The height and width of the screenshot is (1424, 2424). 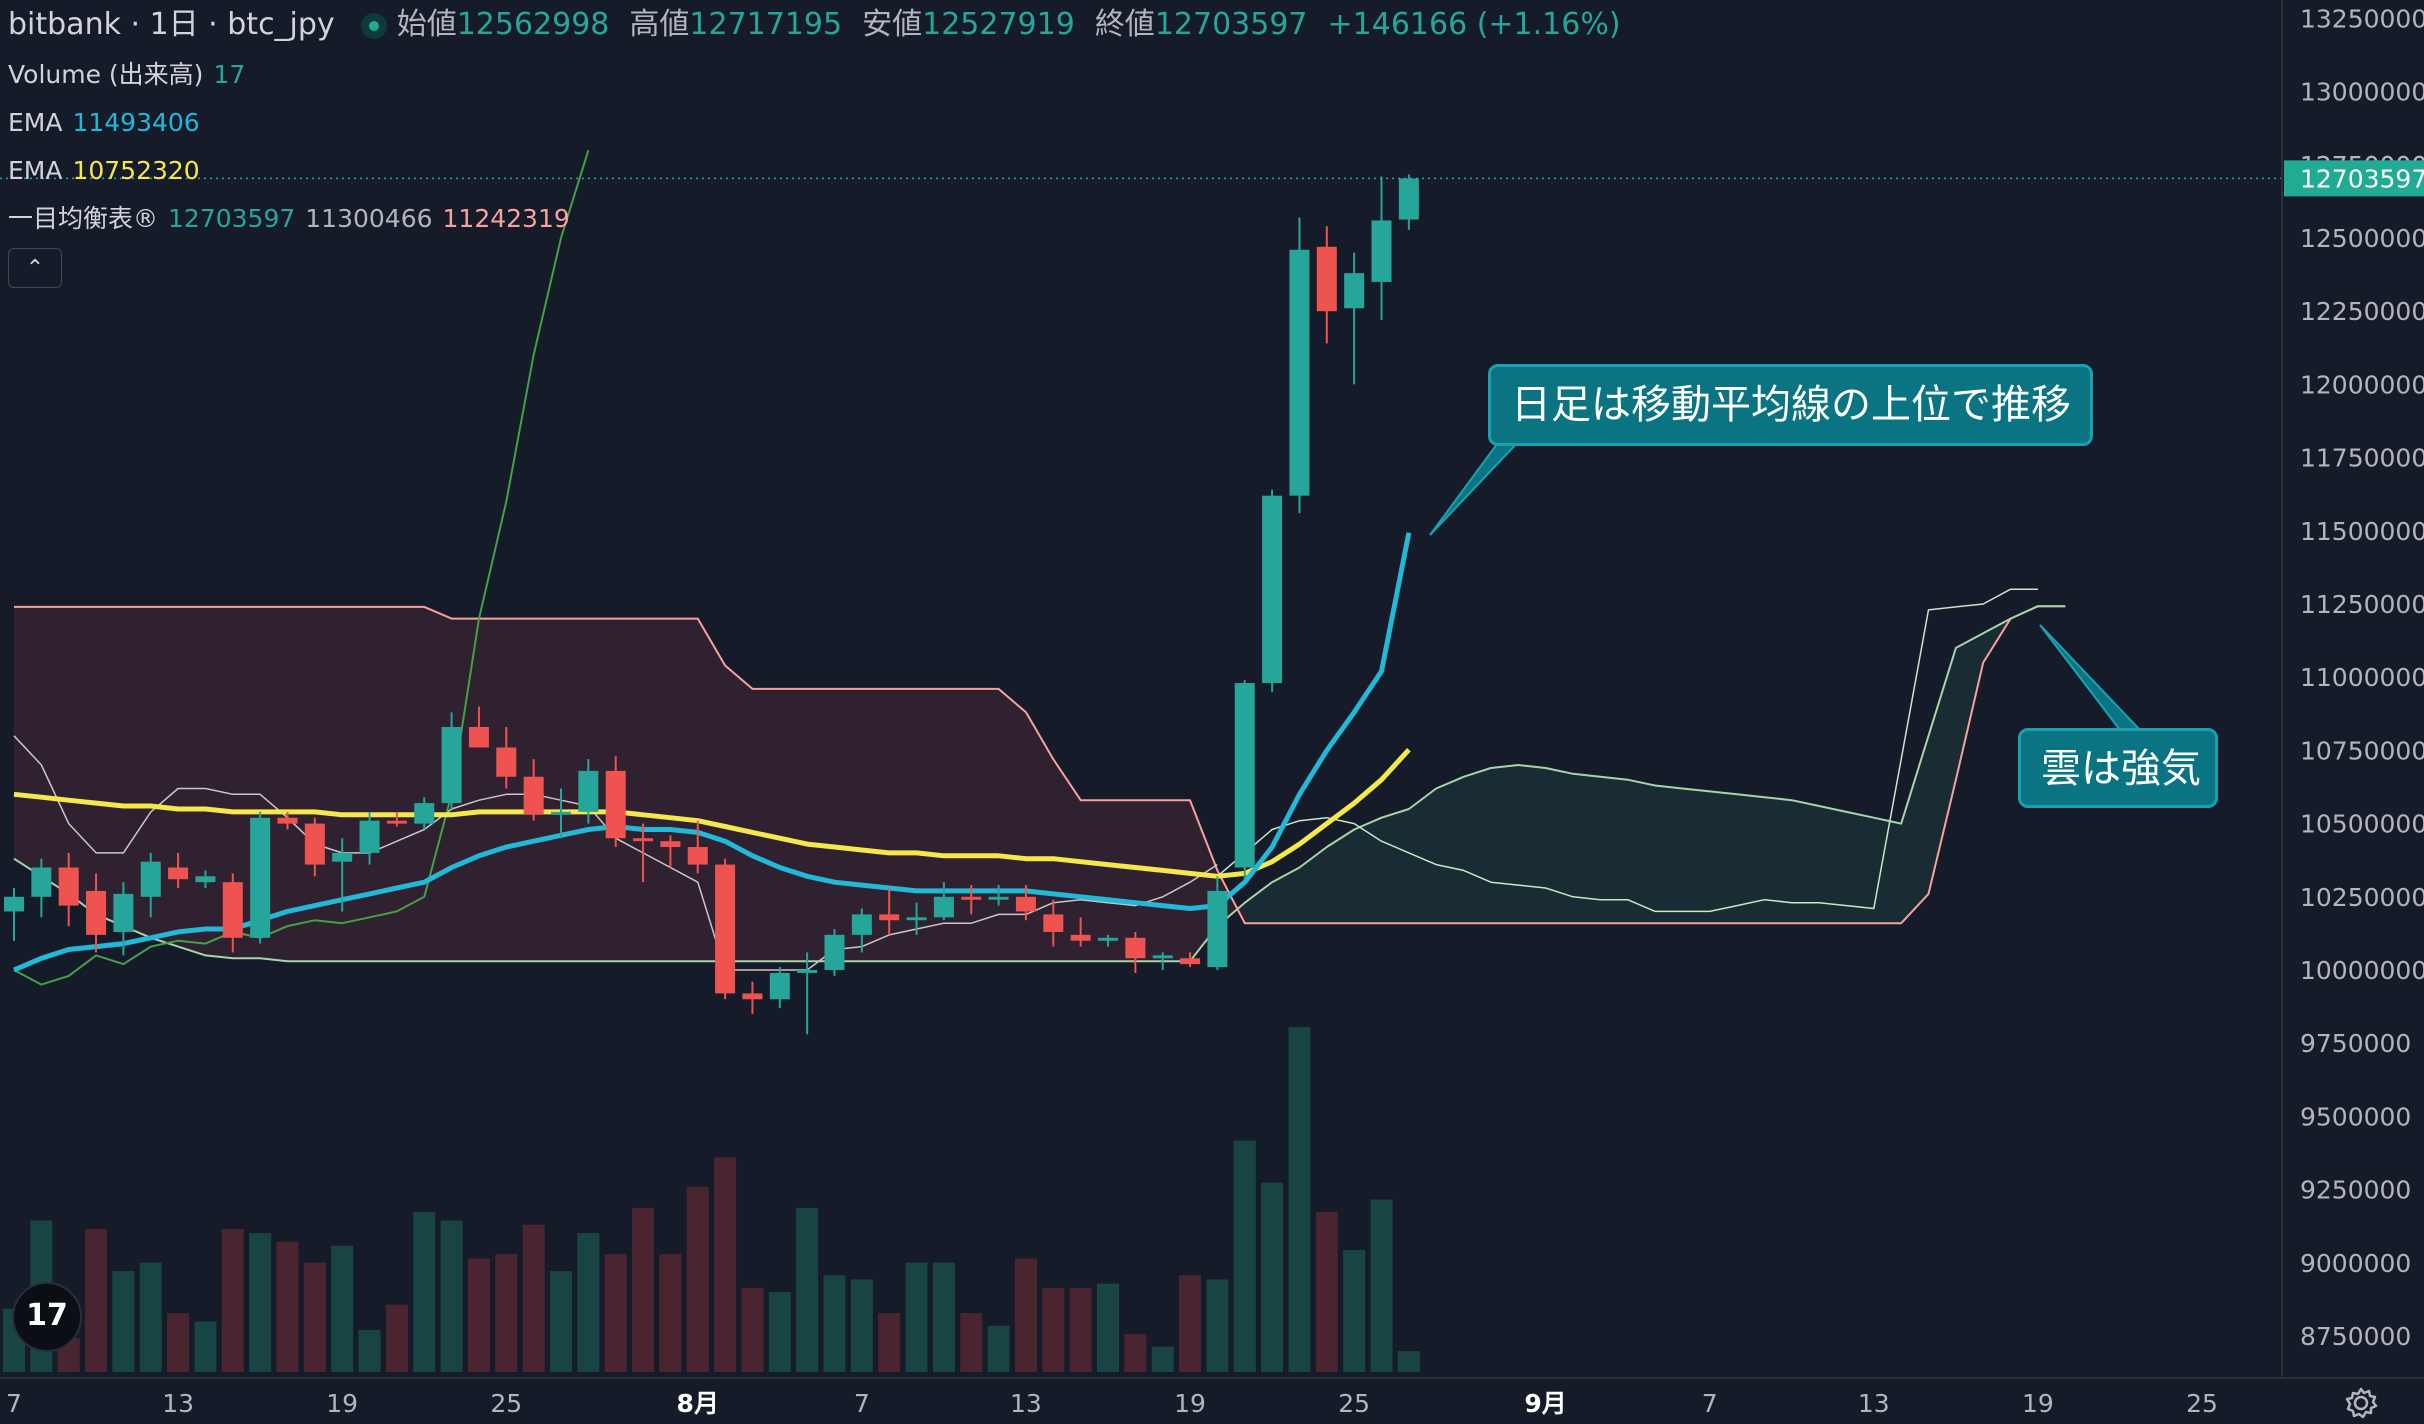 What do you see at coordinates (1790, 405) in the screenshot?
I see `annotation-callout-ema: 日足は移動平均線の上位で推移` at bounding box center [1790, 405].